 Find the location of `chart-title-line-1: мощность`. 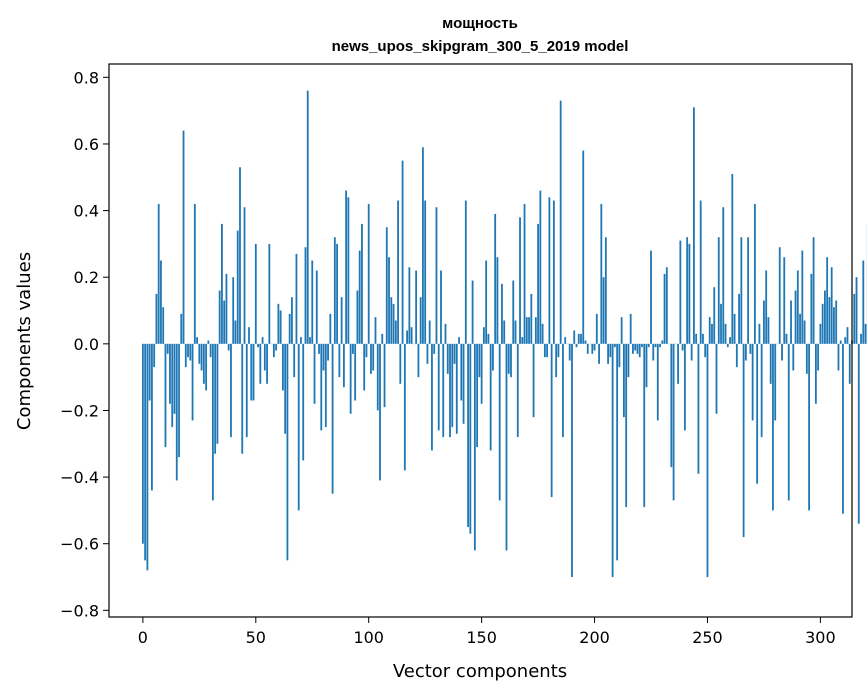

chart-title-line-1: мощность is located at coordinates (480, 23).